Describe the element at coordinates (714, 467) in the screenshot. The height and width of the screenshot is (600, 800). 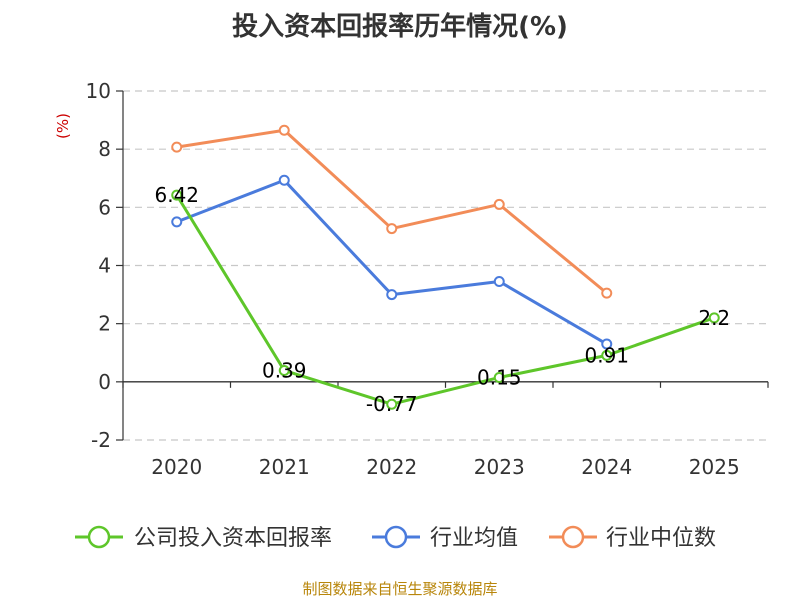
I see `x-tick-label: 2025` at that location.